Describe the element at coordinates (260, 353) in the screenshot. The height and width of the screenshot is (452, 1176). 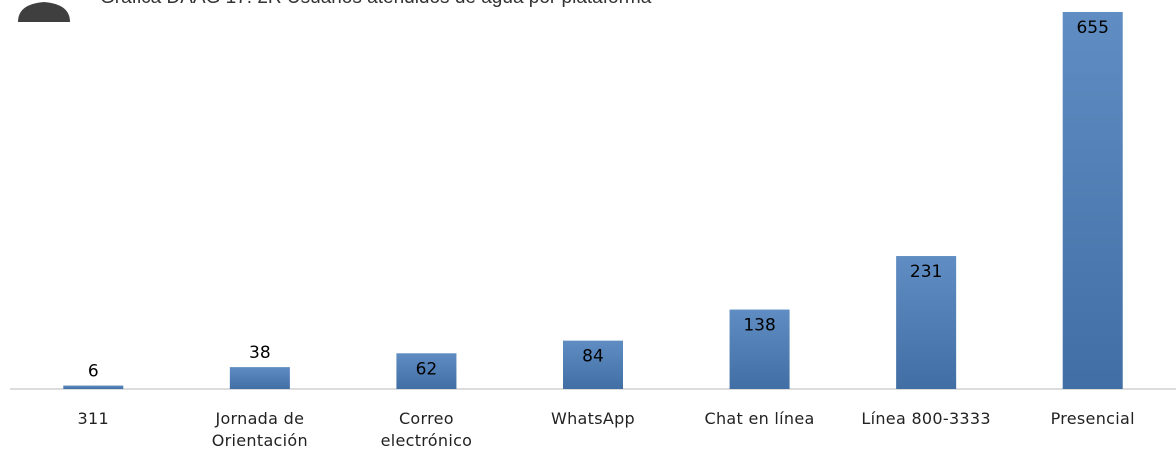
I see `data-label: 38` at that location.